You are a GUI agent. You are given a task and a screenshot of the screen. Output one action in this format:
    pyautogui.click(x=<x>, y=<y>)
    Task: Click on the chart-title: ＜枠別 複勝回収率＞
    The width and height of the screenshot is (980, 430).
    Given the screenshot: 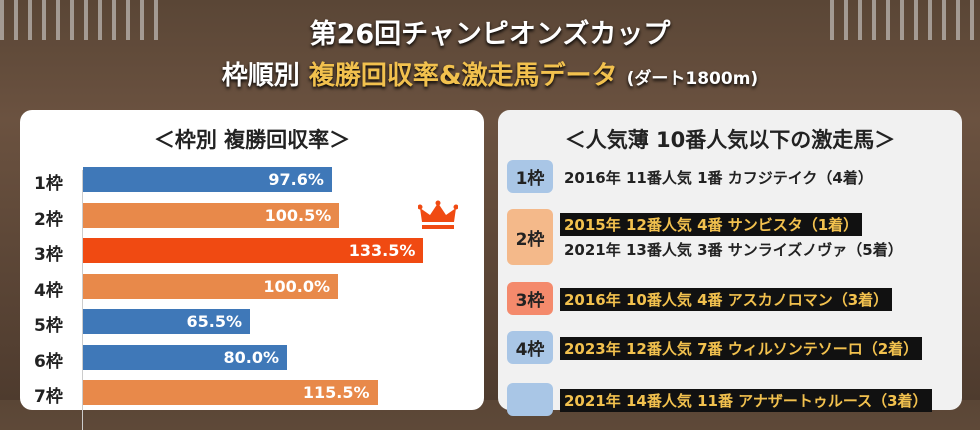 What is the action you would take?
    pyautogui.click(x=252, y=140)
    